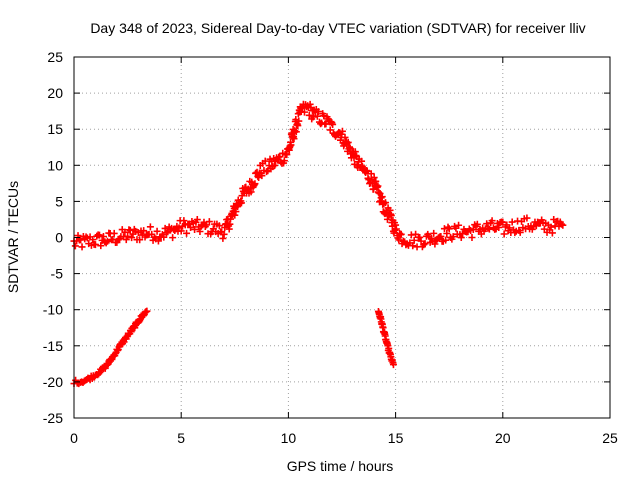  Describe the element at coordinates (13, 237) in the screenshot. I see `y-axis-label: SDTVAR / TECUs` at that location.